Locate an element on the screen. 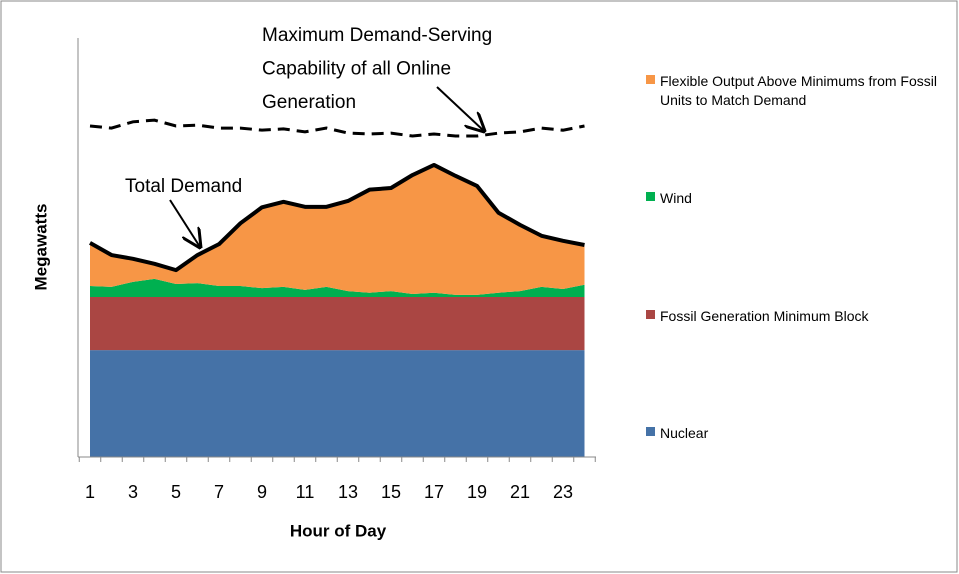 This screenshot has height=574, width=959. x-tick-label: 11 is located at coordinates (305, 492).